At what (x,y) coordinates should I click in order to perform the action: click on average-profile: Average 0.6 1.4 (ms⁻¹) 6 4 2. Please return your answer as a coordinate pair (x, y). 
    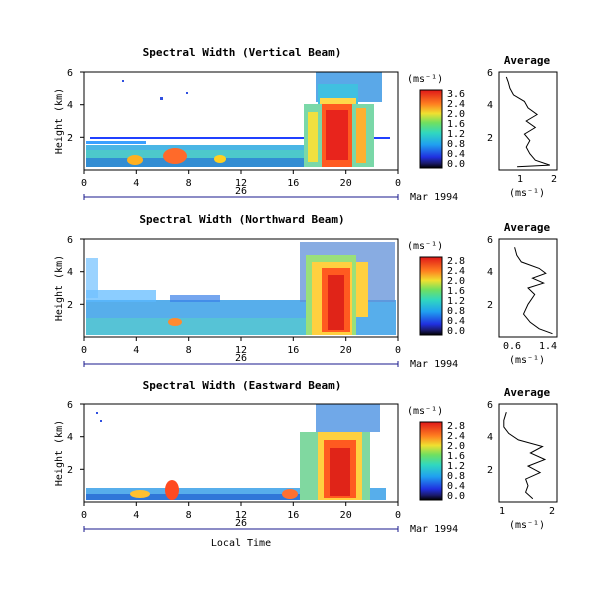
    Looking at the image, I should click on (522, 293).